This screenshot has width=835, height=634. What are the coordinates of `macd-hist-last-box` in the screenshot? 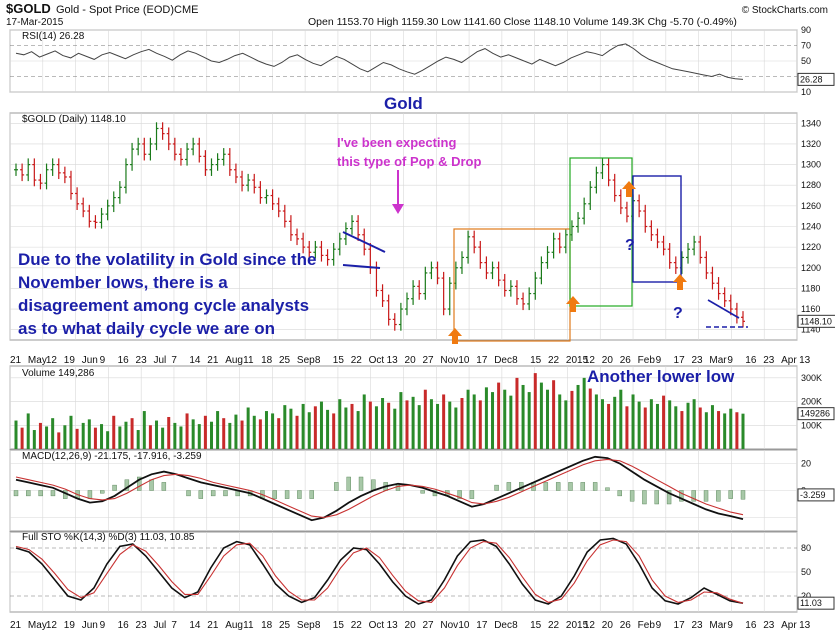 It's located at (816, 495).